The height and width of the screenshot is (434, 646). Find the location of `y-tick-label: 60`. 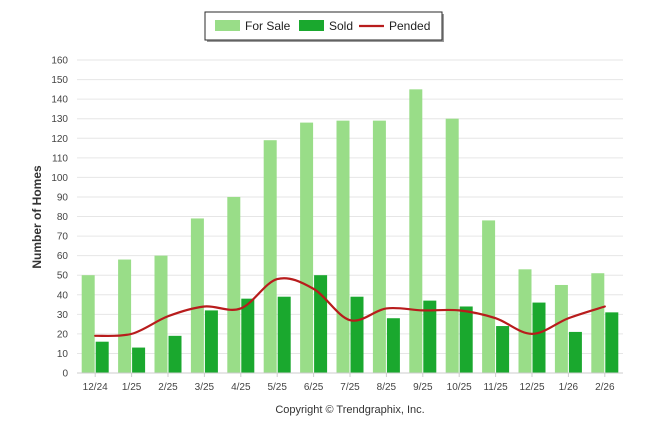

y-tick-label: 60 is located at coordinates (63, 256).